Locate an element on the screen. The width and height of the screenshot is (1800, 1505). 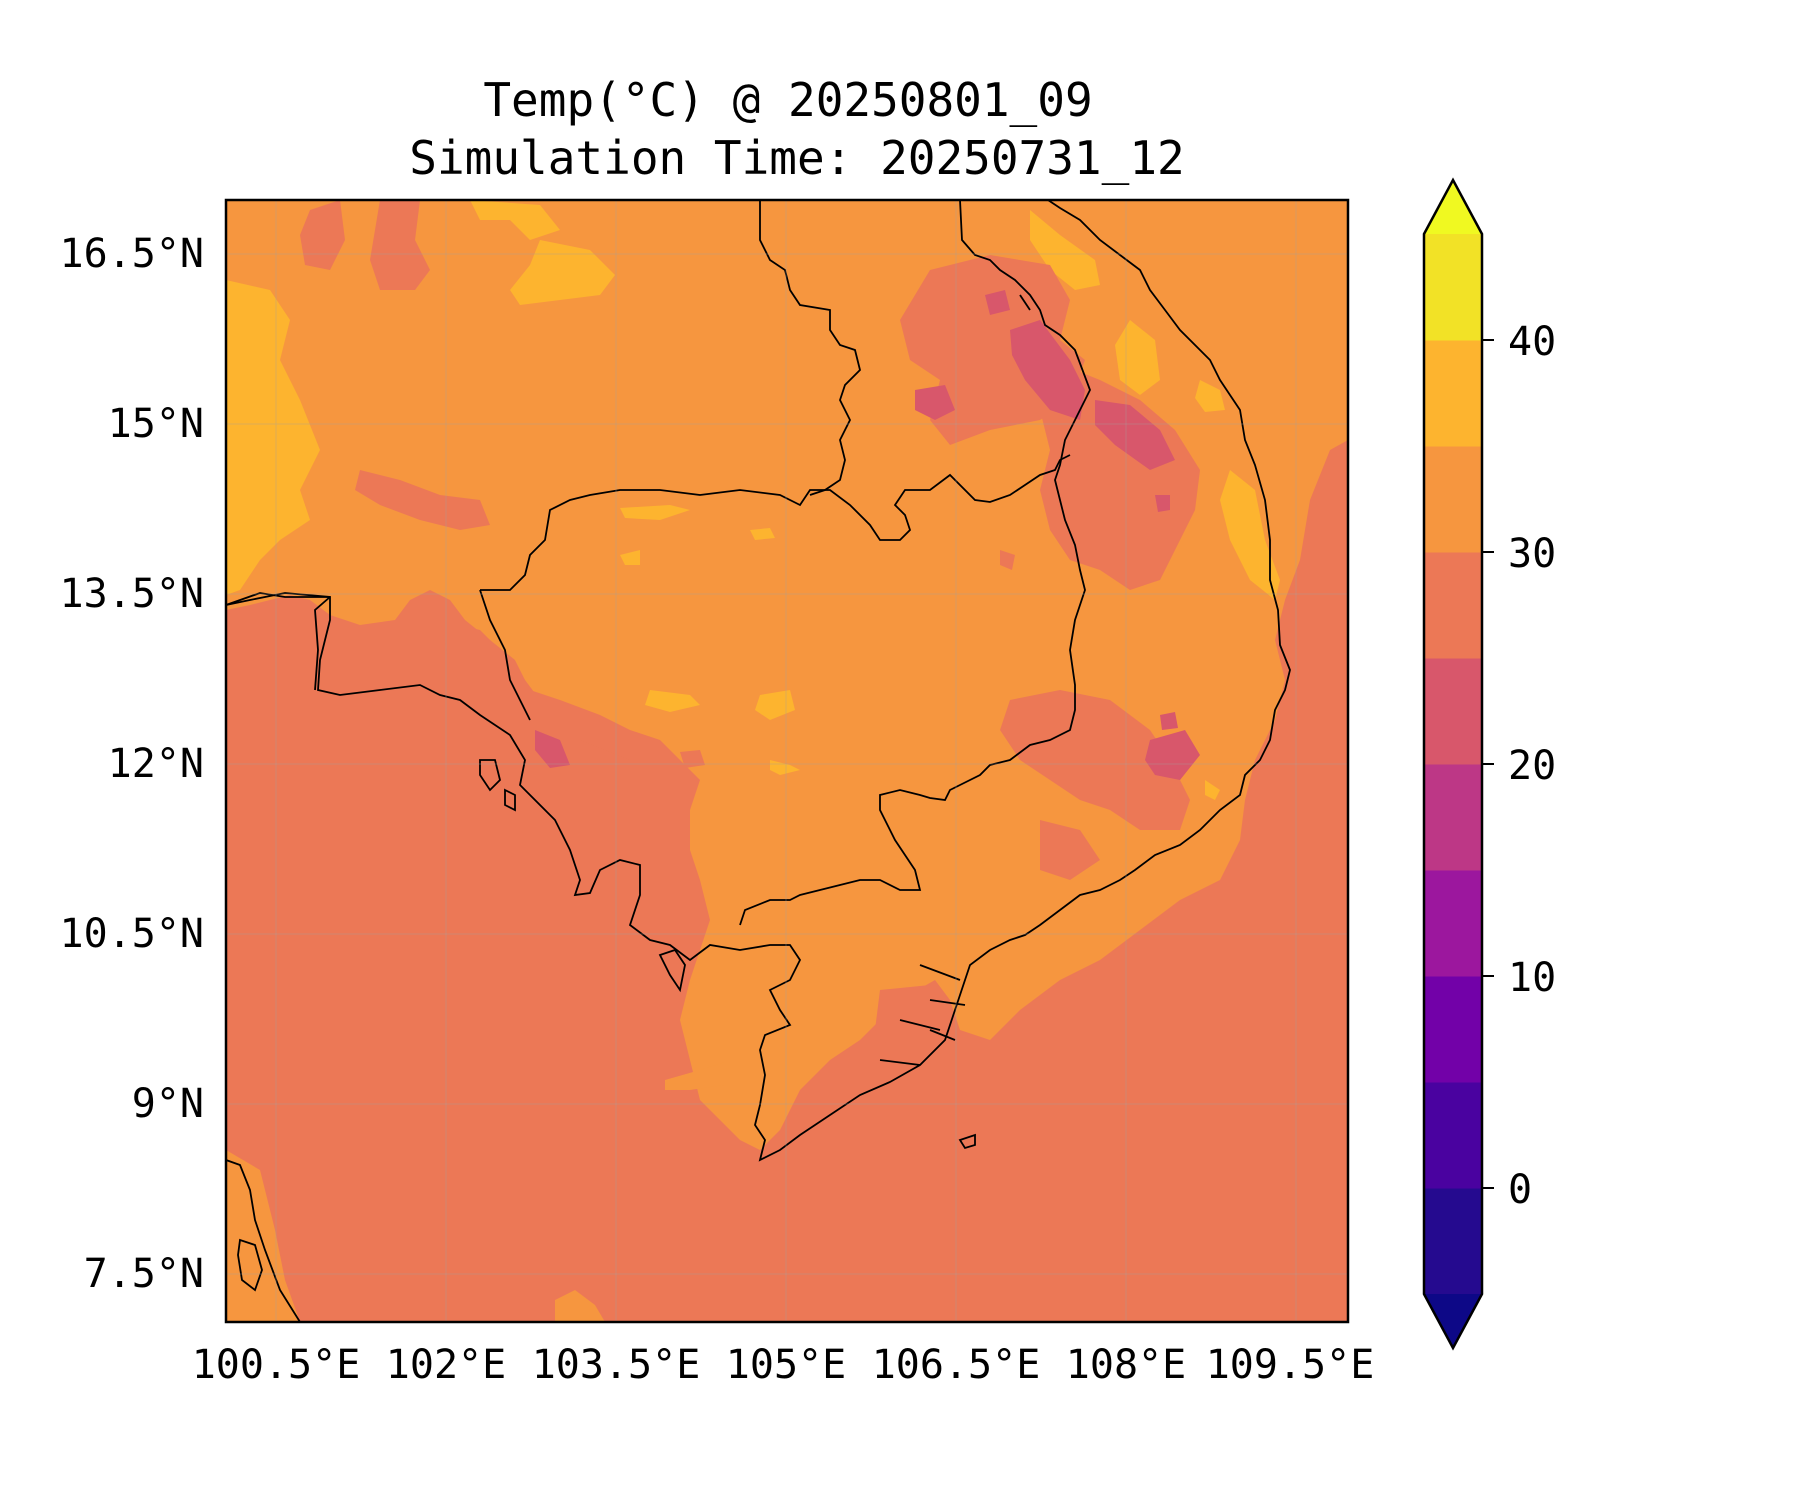
warm-patch-gulf is located at coordinates (695, 1076).